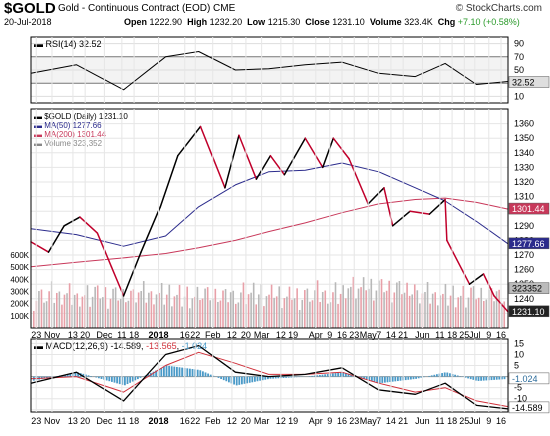 Image resolution: width=550 pixels, height=436 pixels. Describe the element at coordinates (166, 22) in the screenshot. I see `open-value: 1222.90` at that location.